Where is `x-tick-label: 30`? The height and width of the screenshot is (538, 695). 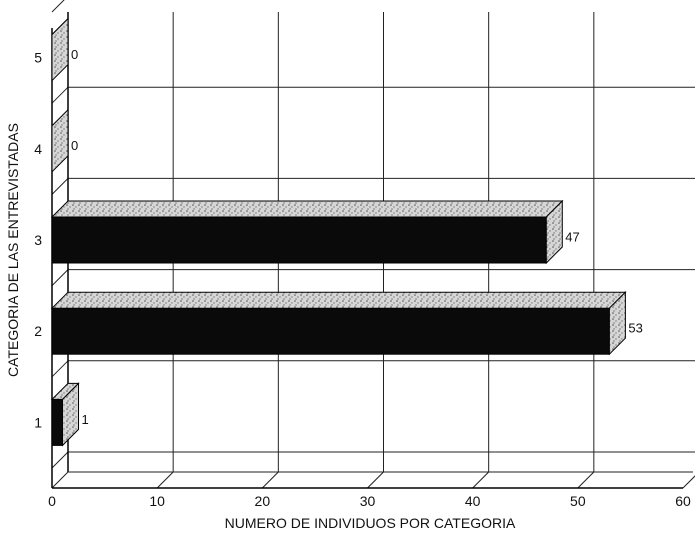
x-tick-label: 30 is located at coordinates (368, 501).